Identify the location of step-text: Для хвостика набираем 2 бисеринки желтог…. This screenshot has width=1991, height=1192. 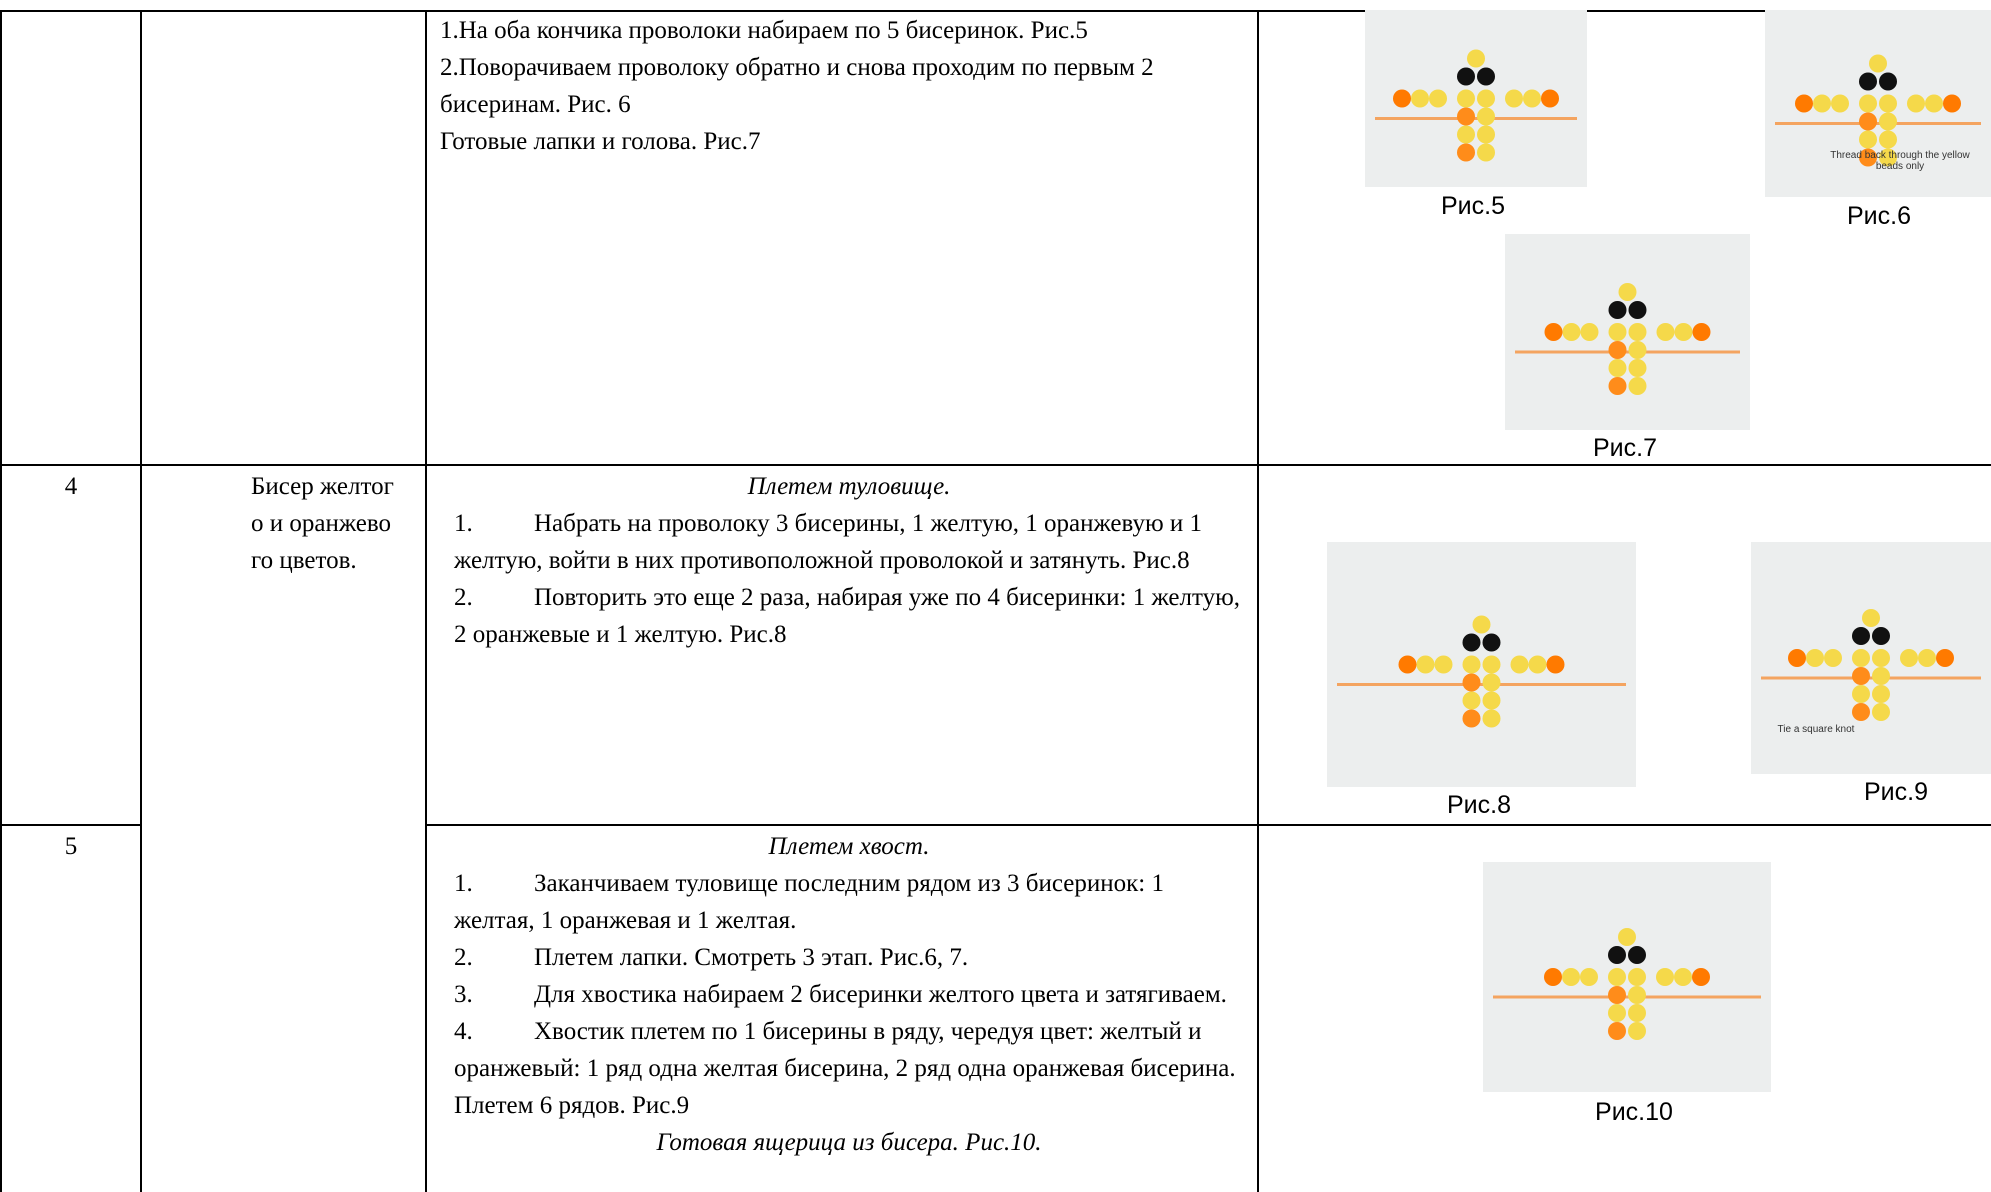
(880, 994).